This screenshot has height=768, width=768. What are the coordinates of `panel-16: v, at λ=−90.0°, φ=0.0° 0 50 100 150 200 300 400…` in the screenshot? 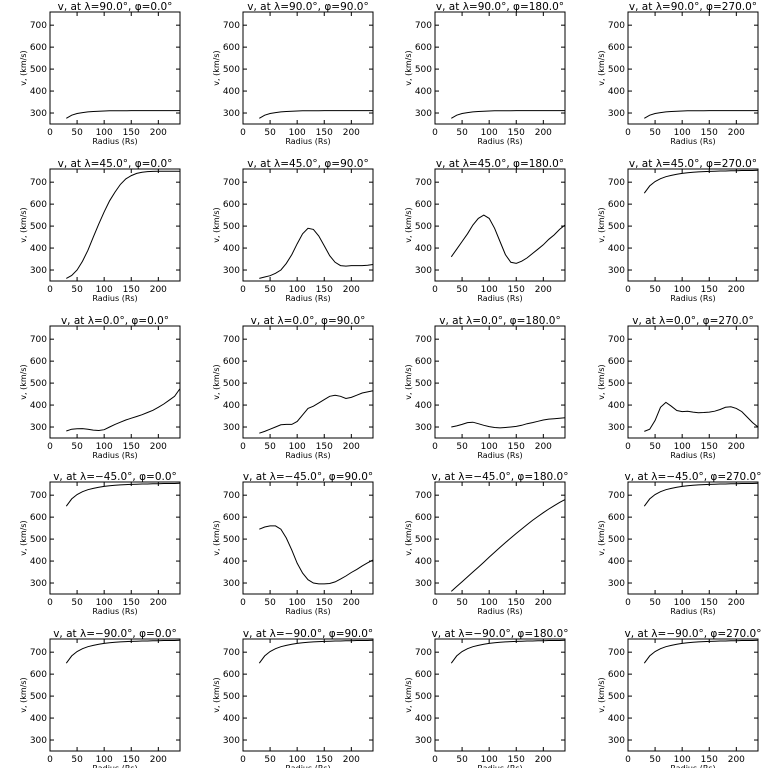 It's located at (100, 698).